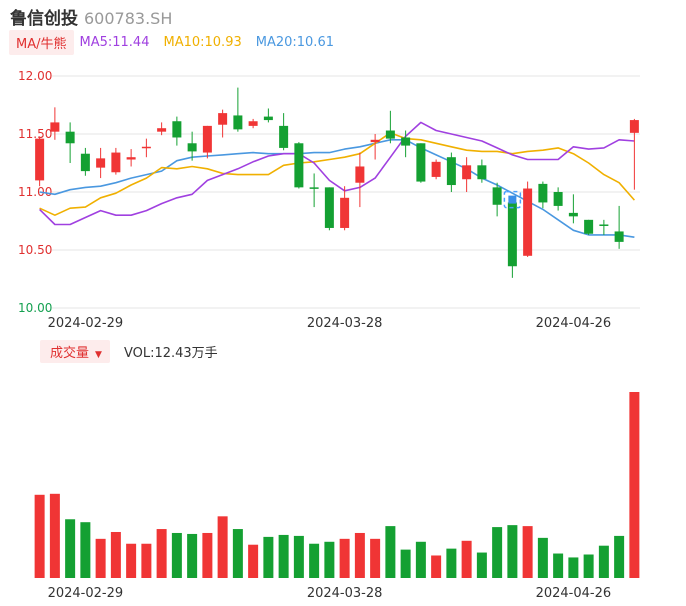 This screenshot has height=606, width=686. I want to click on ma-legend: MA/牛熊 MA5:11.44 MA10:10.93 MA20:10.61, so click(178, 42).